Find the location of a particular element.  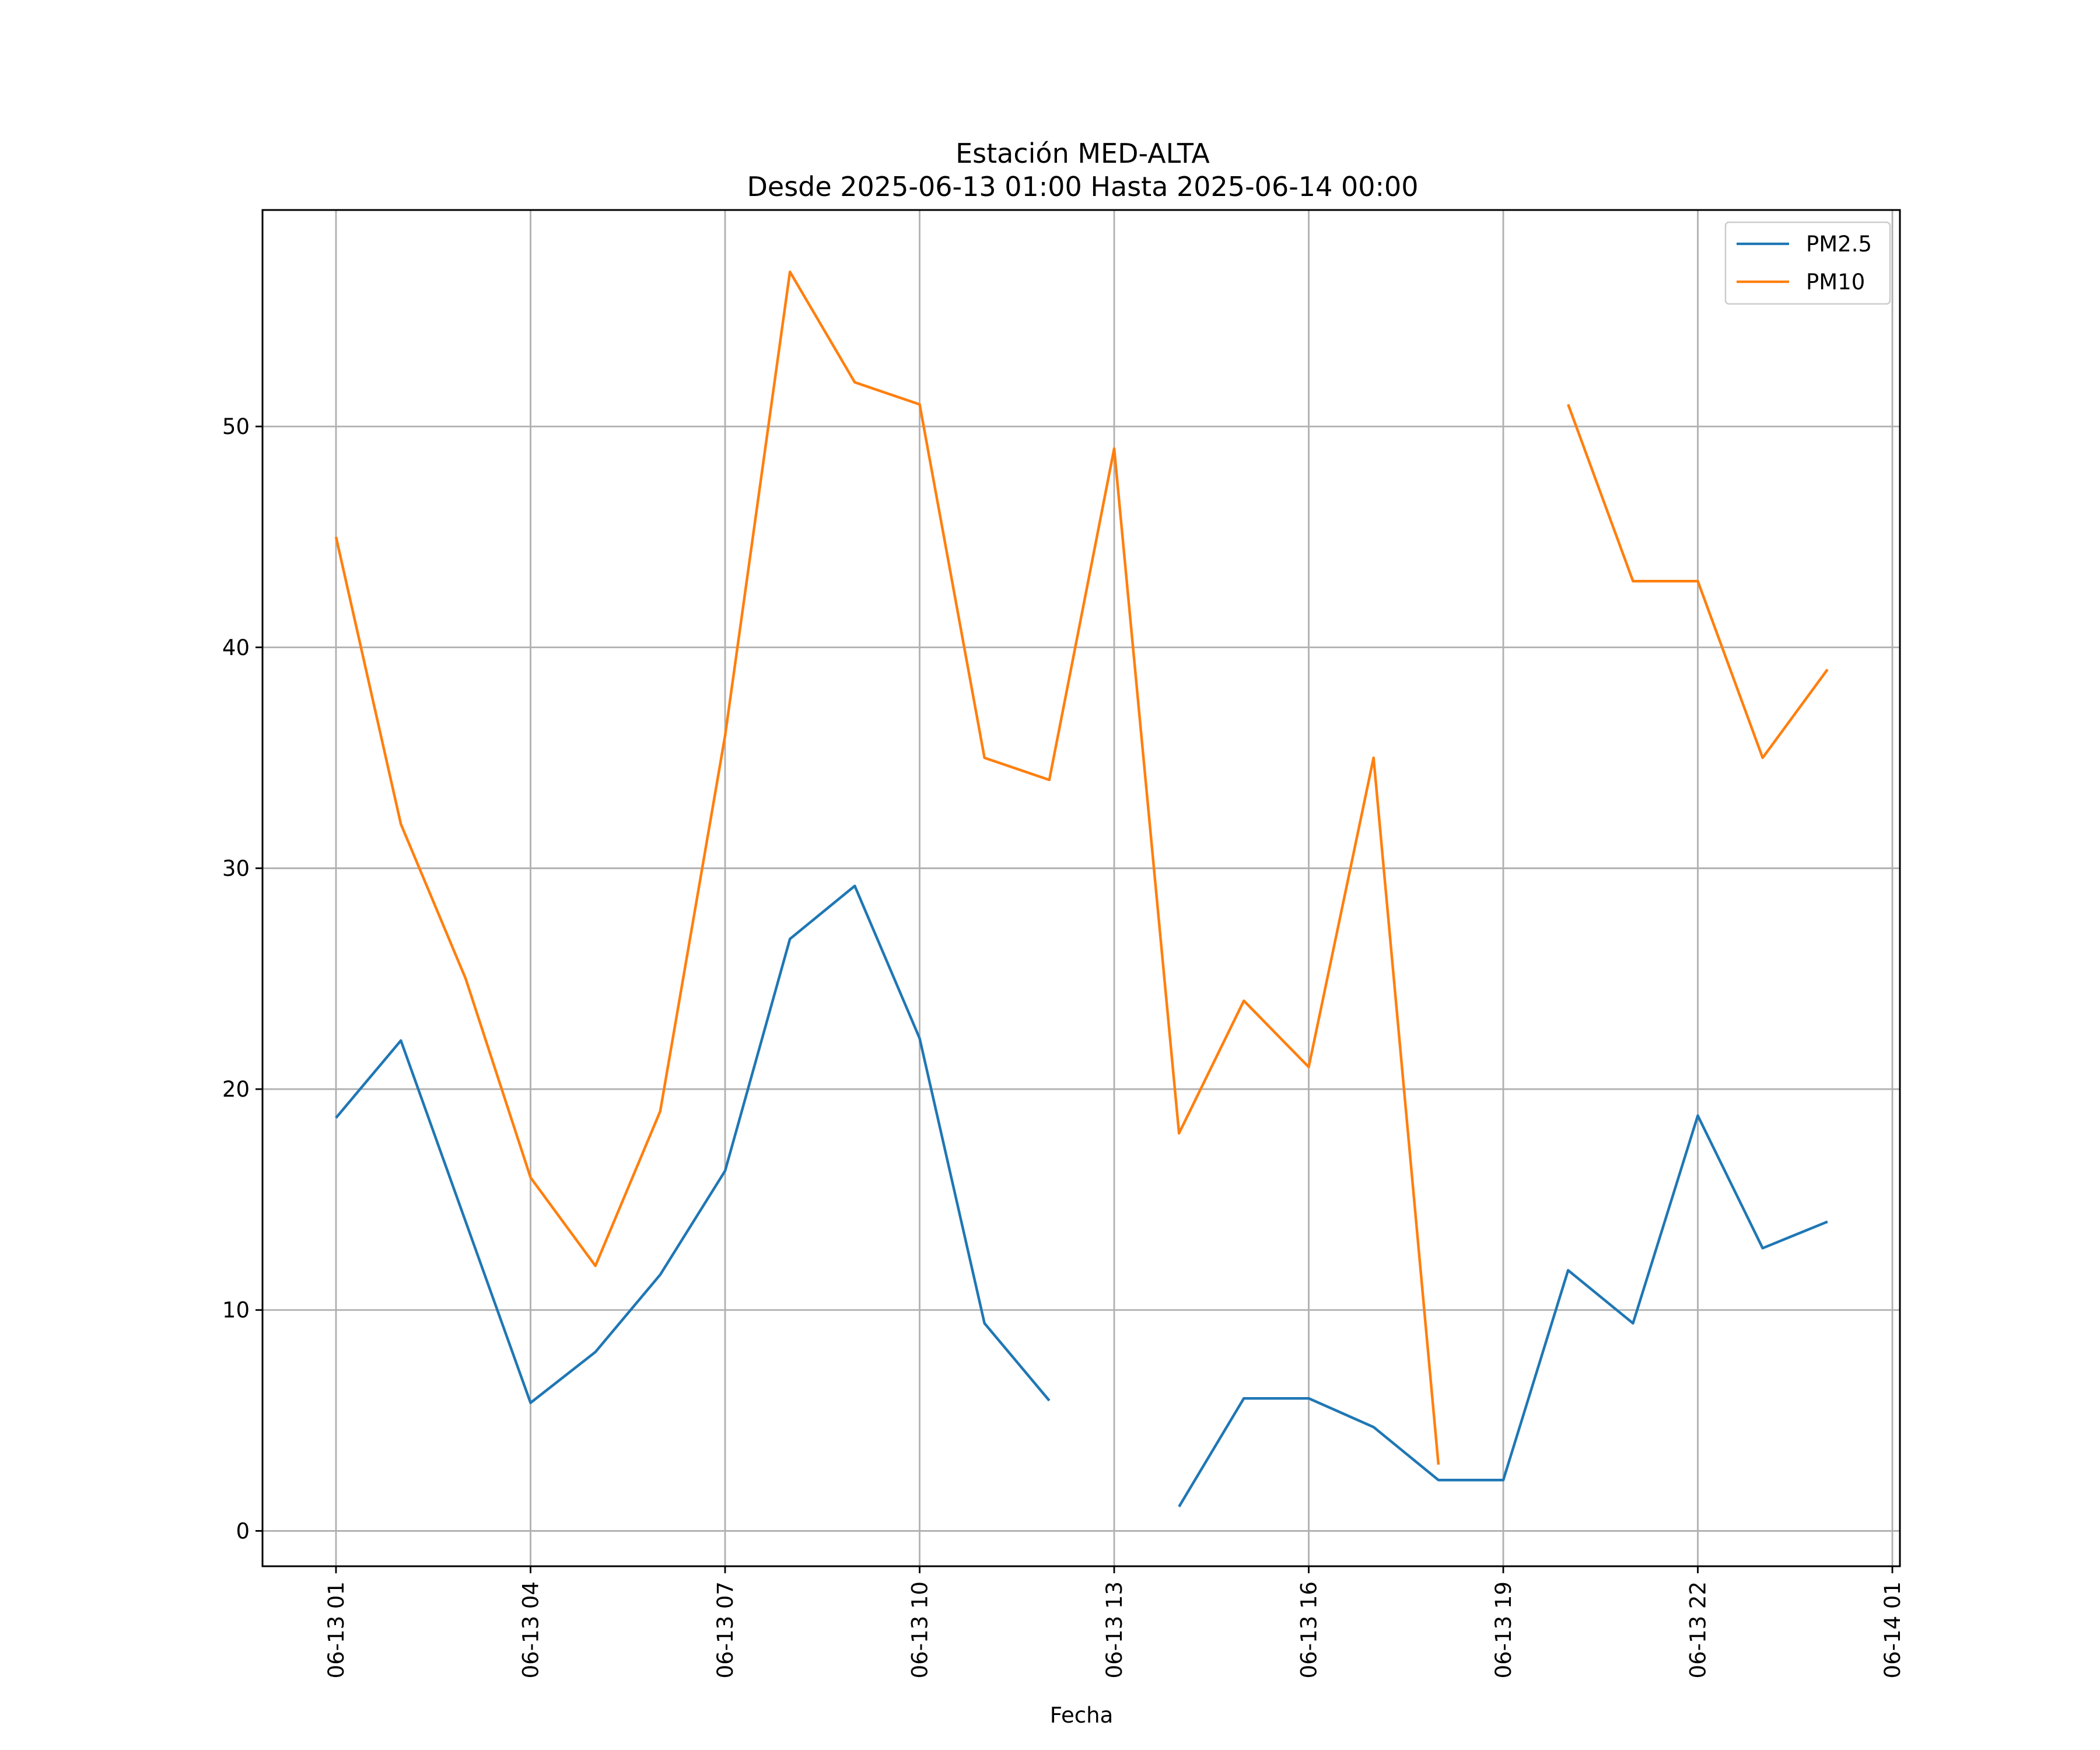

x-tick-label: 06-13 10 is located at coordinates (921, 1629).